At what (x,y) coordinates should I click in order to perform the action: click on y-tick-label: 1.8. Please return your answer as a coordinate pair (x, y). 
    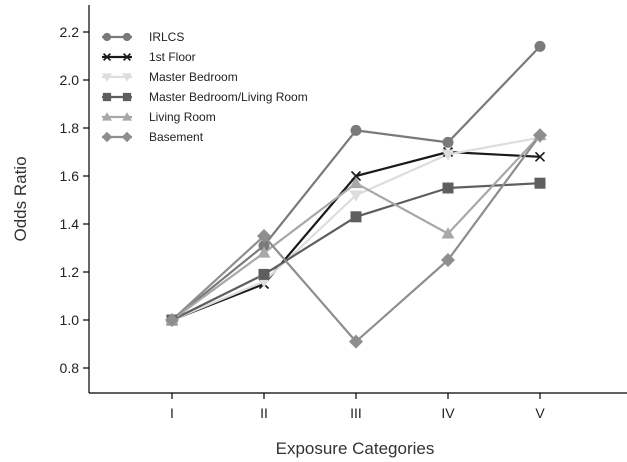
    Looking at the image, I should click on (70, 128).